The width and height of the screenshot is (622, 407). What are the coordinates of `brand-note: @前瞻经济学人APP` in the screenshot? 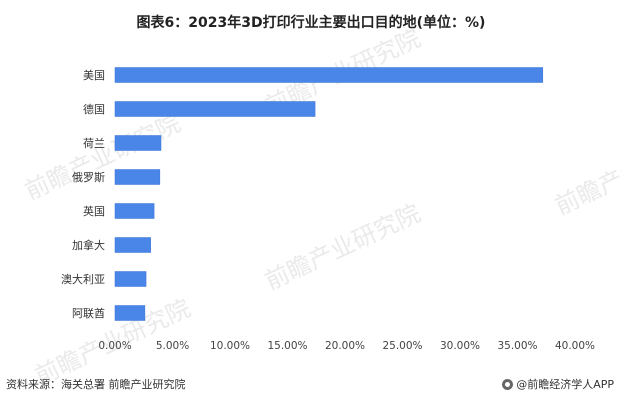 It's located at (558, 384).